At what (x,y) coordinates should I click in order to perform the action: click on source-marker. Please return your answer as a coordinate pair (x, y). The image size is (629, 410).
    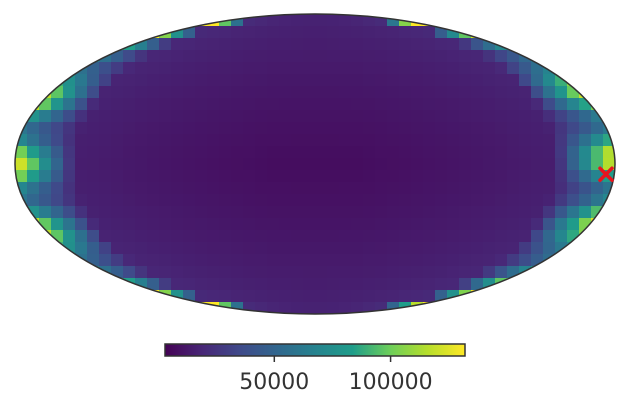
    Looking at the image, I should click on (606, 174).